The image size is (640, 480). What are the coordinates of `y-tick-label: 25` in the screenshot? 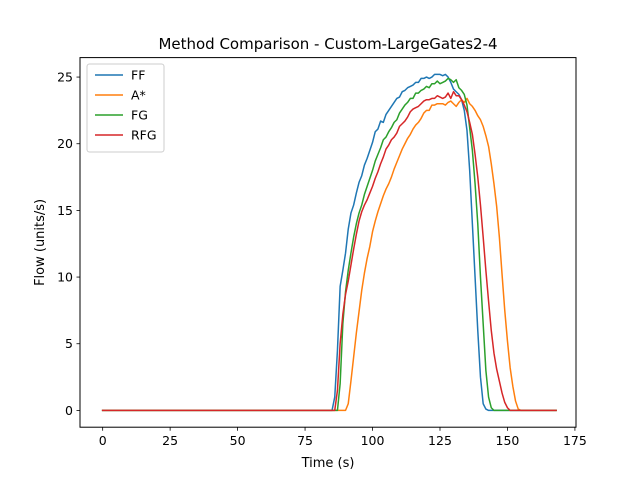 It's located at (65, 77).